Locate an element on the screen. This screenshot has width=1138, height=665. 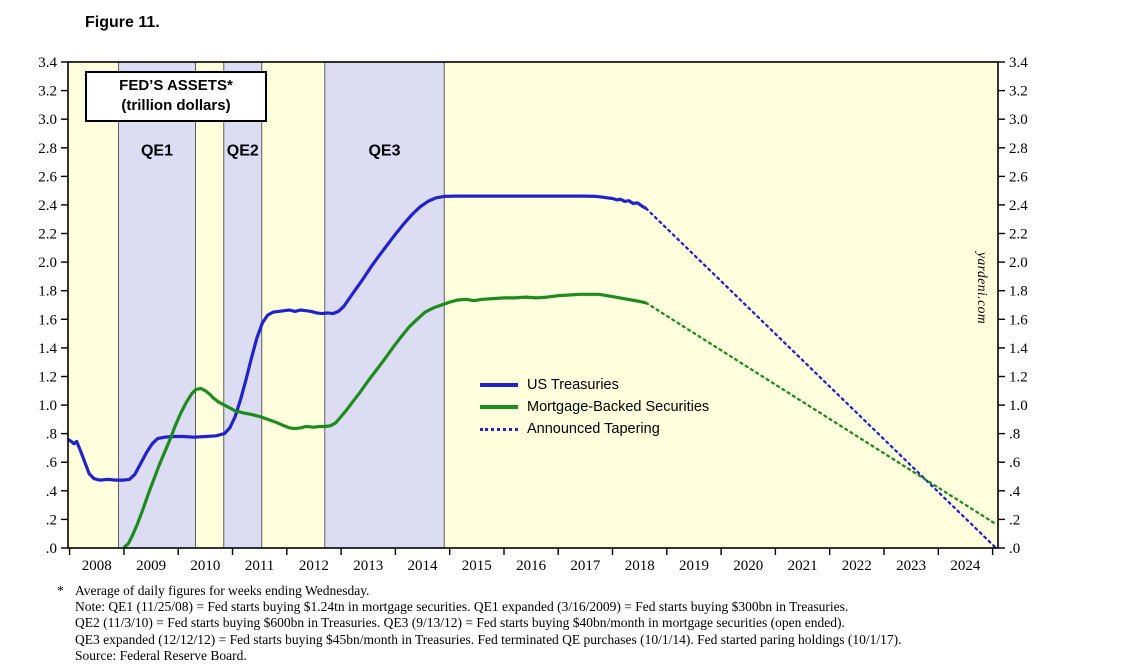
y-tick-label-left: 3.2 is located at coordinates (47, 92).